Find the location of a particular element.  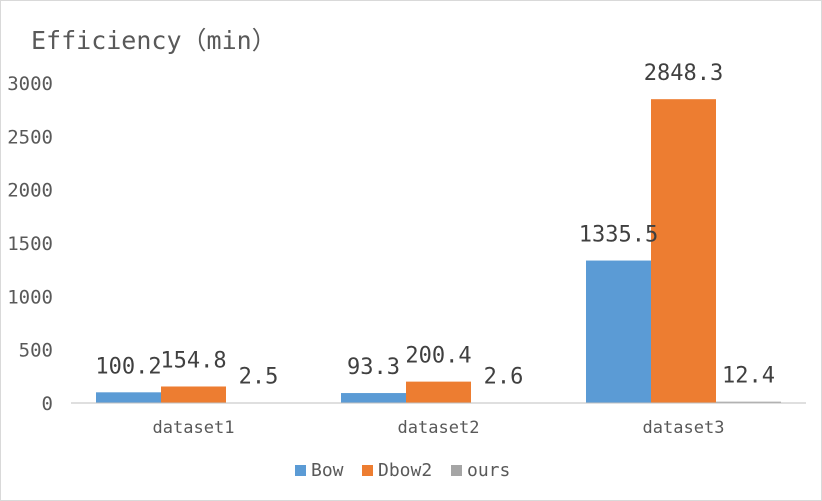

legend-label-dbow2: Dbow2 is located at coordinates (405, 470).